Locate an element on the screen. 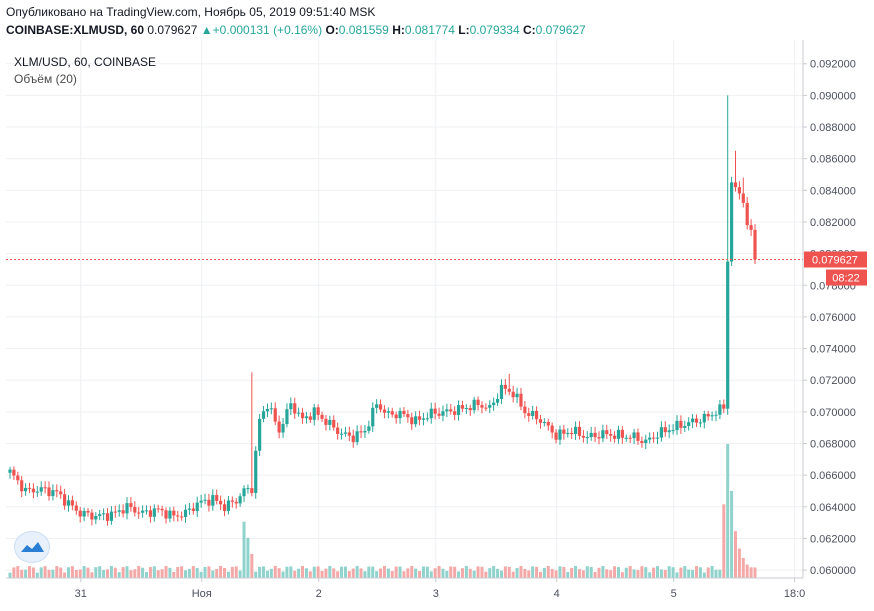 This screenshot has height=611, width=874. time-axis: 31 Ноя 2 3 4 5 18:0 is located at coordinates (440, 589).